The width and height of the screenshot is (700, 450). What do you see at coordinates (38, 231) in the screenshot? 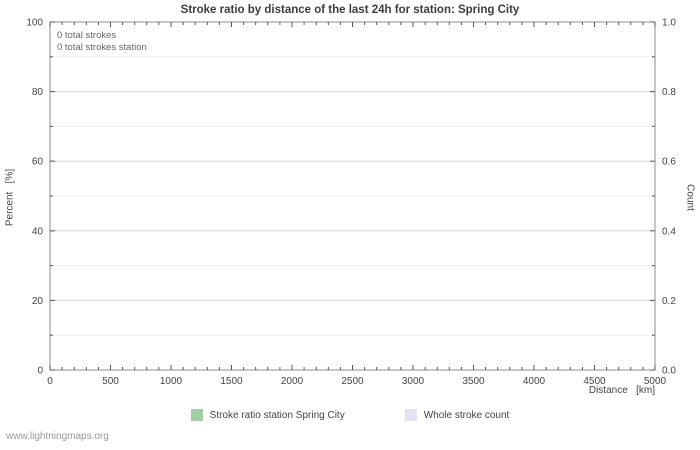
I see `y-tick-label-left: 40` at bounding box center [38, 231].